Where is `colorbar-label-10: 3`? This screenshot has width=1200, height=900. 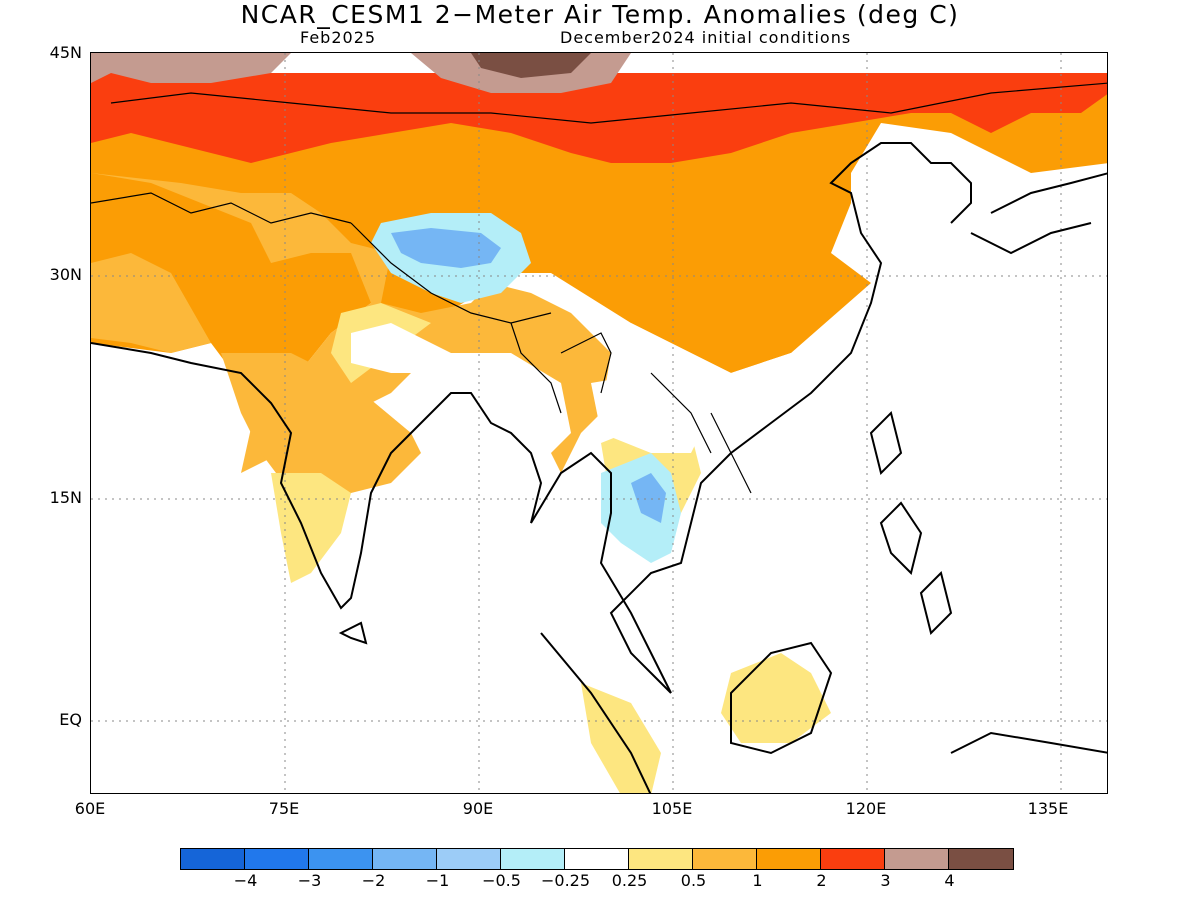
colorbar-label-10: 3 is located at coordinates (885, 880).